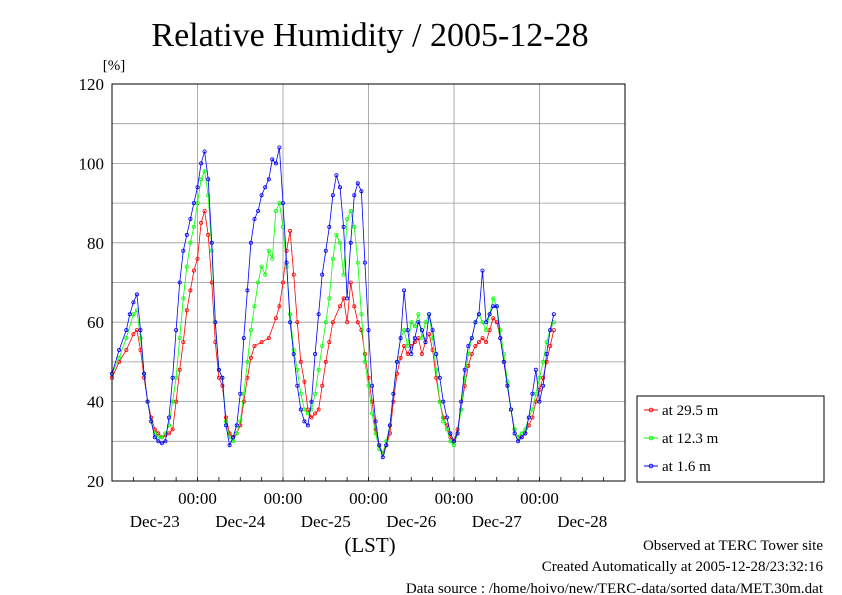 This screenshot has height=595, width=842. I want to click on x-day-label: Dec-25, so click(326, 521).